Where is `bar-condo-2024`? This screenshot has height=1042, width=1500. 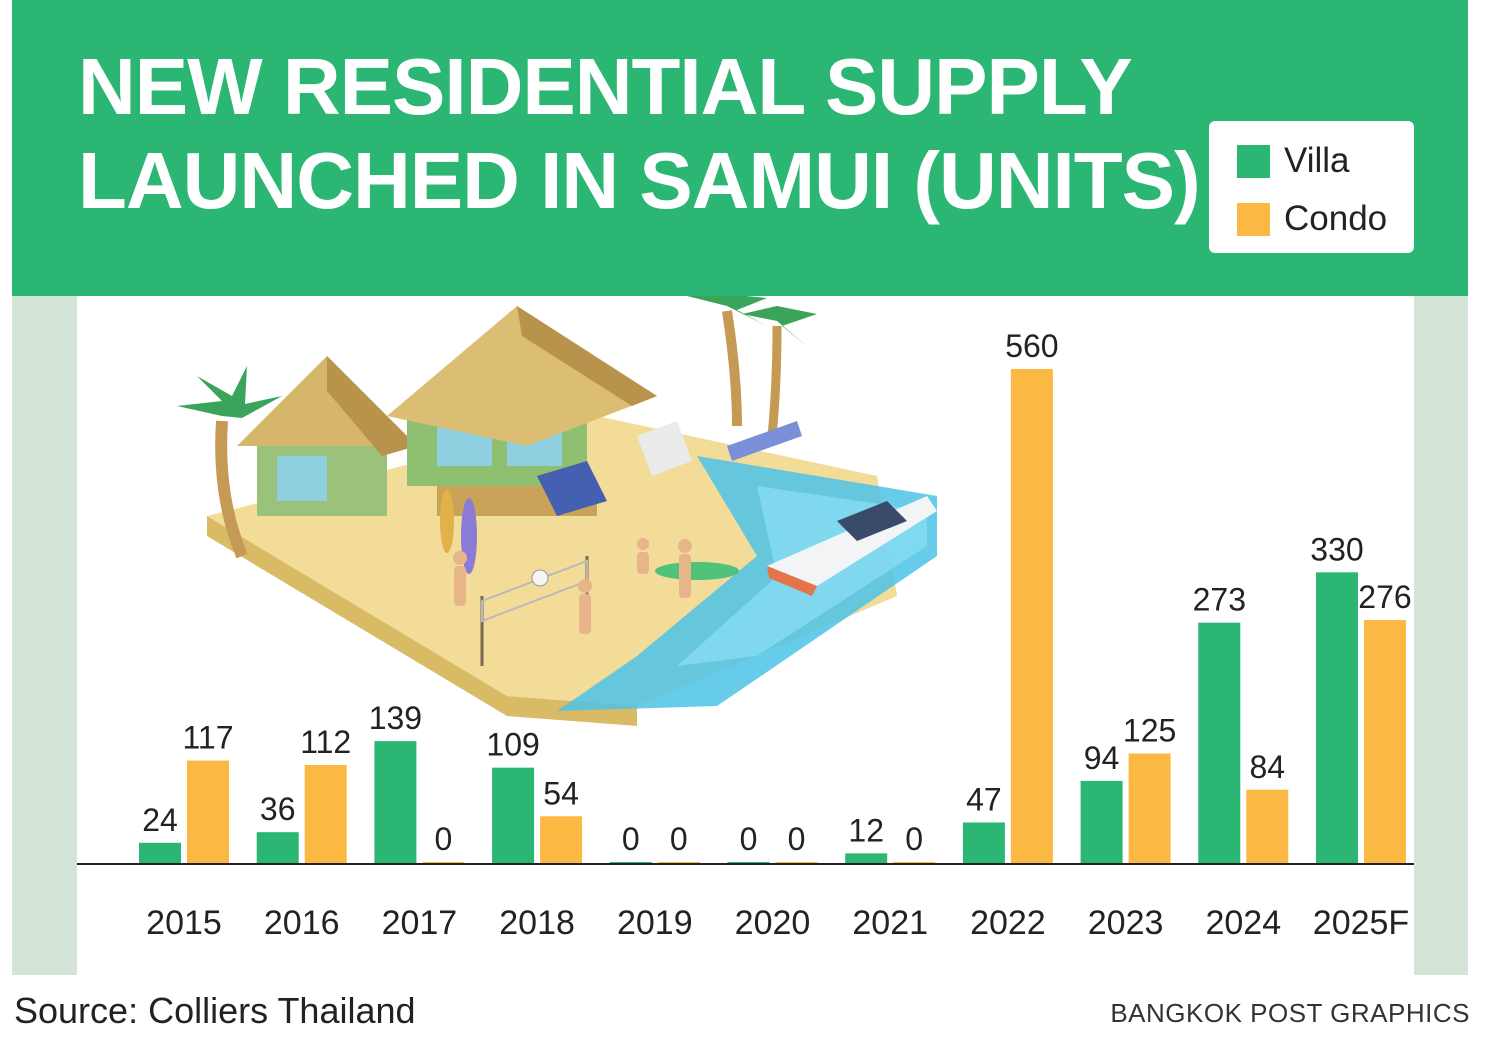
bar-condo-2024 is located at coordinates (1267, 826).